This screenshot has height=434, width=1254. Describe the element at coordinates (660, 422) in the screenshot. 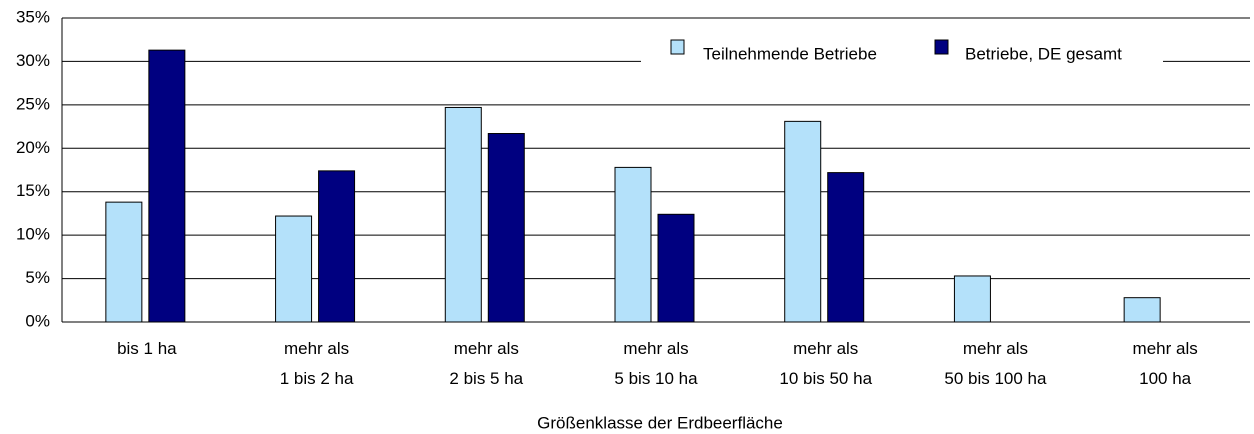

I see `x-axis-label: Größenklasse der Erdbeerfläche` at that location.